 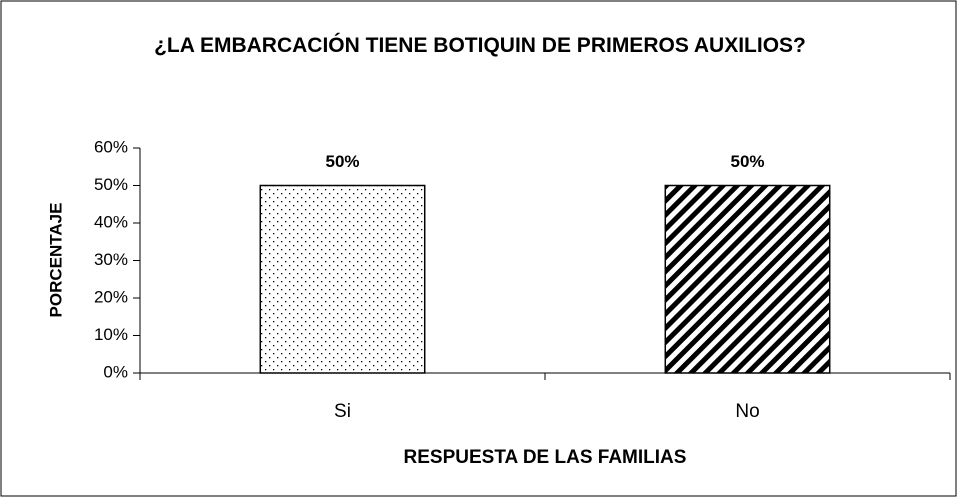 What do you see at coordinates (55, 260) in the screenshot?
I see `y-axis-label: PORCENTAJE` at bounding box center [55, 260].